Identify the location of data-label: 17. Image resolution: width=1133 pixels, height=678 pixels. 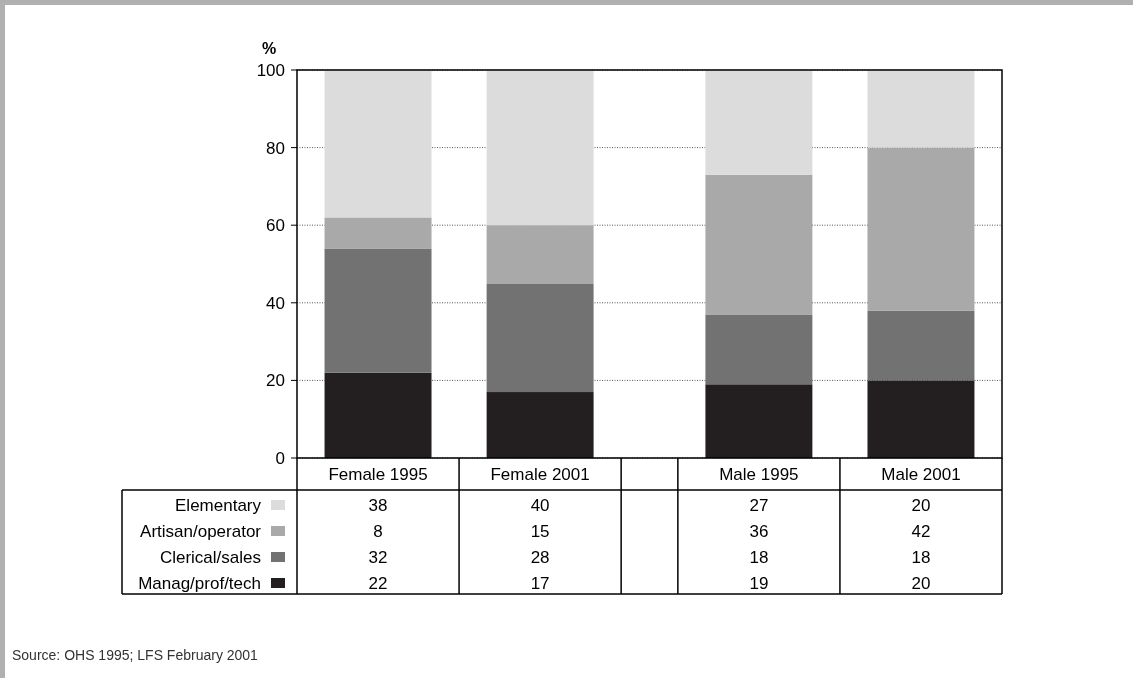
(540, 583).